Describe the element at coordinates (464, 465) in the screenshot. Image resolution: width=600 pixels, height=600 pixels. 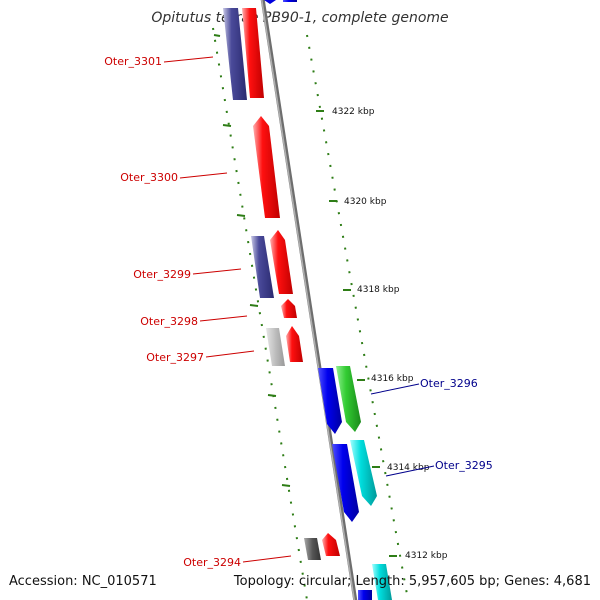
I see `gene-label-oter-3295: Oter_3295` at that location.